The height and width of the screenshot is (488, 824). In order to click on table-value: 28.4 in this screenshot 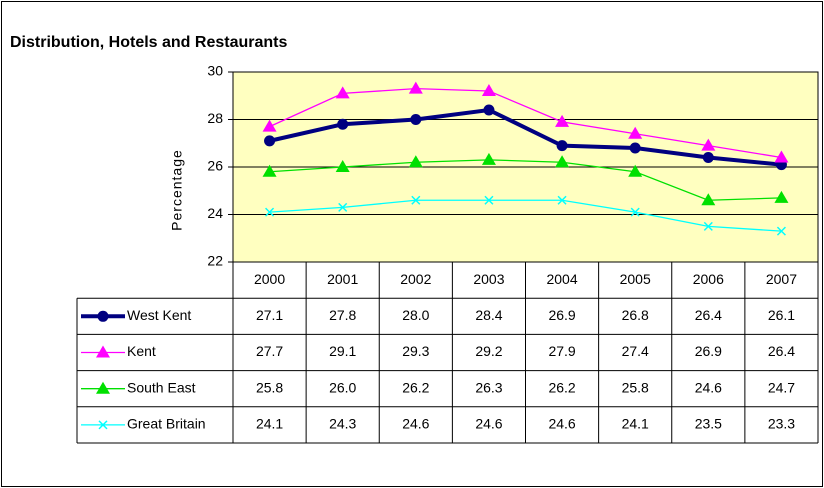, I will do `click(488, 315)`.